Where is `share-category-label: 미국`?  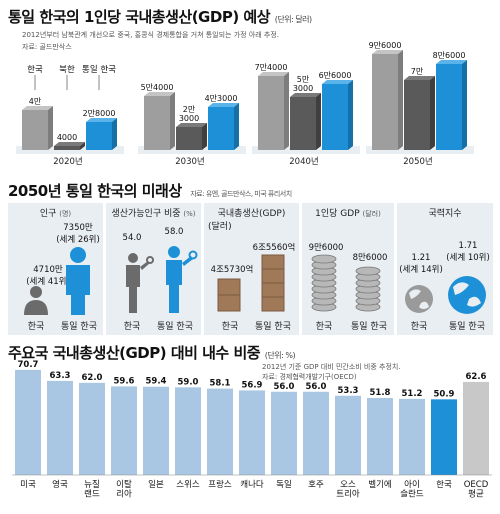 share-category-label: 미국 is located at coordinates (28, 485).